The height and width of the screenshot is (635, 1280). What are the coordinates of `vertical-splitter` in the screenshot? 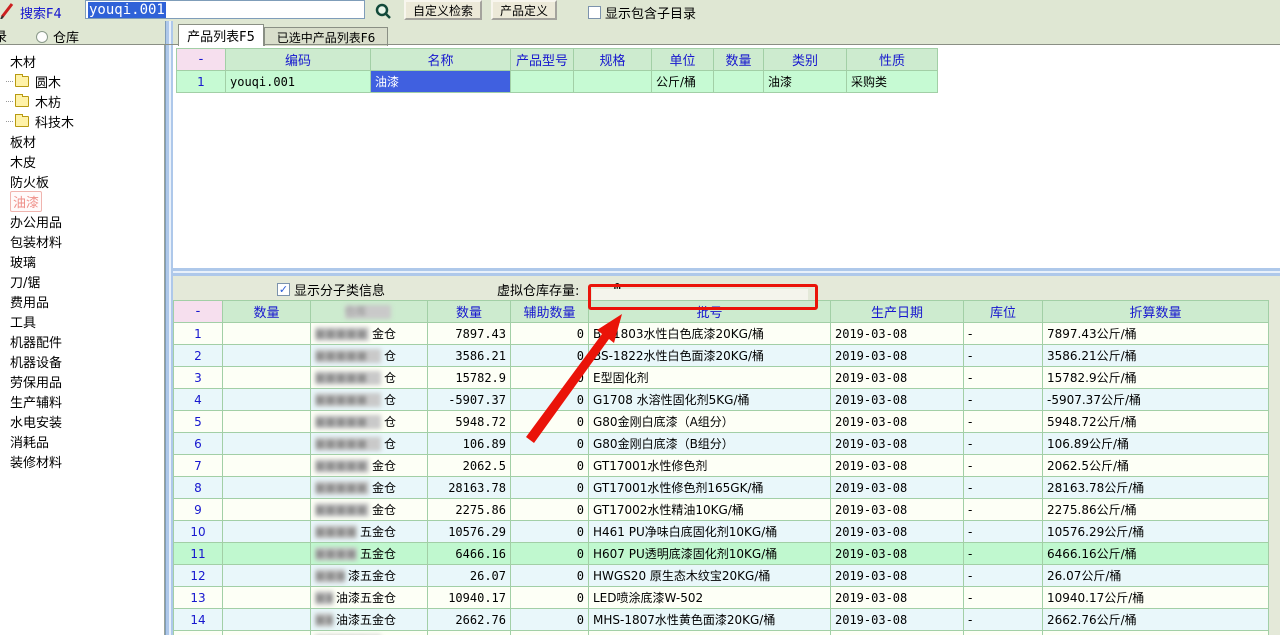 It's located at (169, 328).